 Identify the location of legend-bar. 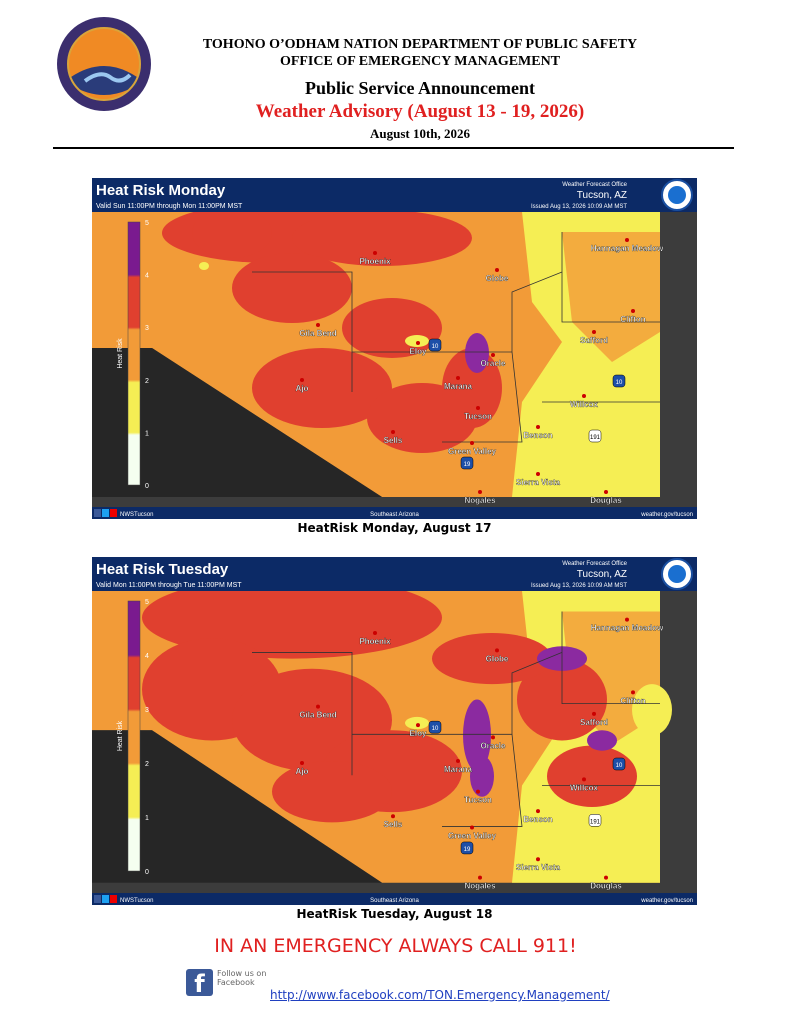
(134, 353).